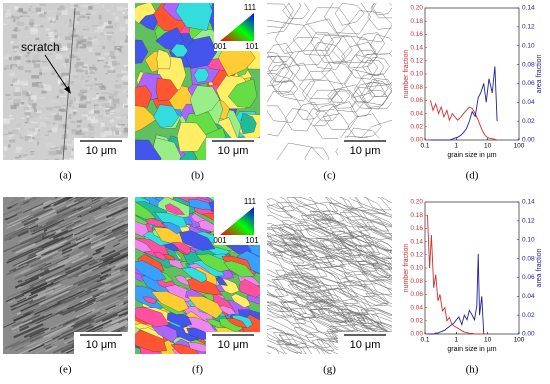 Image resolution: width=550 pixels, height=384 pixels. What do you see at coordinates (40, 47) in the screenshot?
I see `annotation: scratch` at bounding box center [40, 47].